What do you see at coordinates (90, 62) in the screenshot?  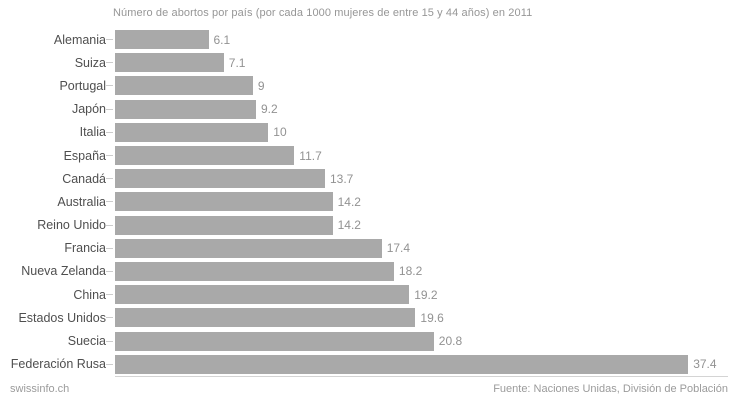 I see `category-label: Suiza` at bounding box center [90, 62].